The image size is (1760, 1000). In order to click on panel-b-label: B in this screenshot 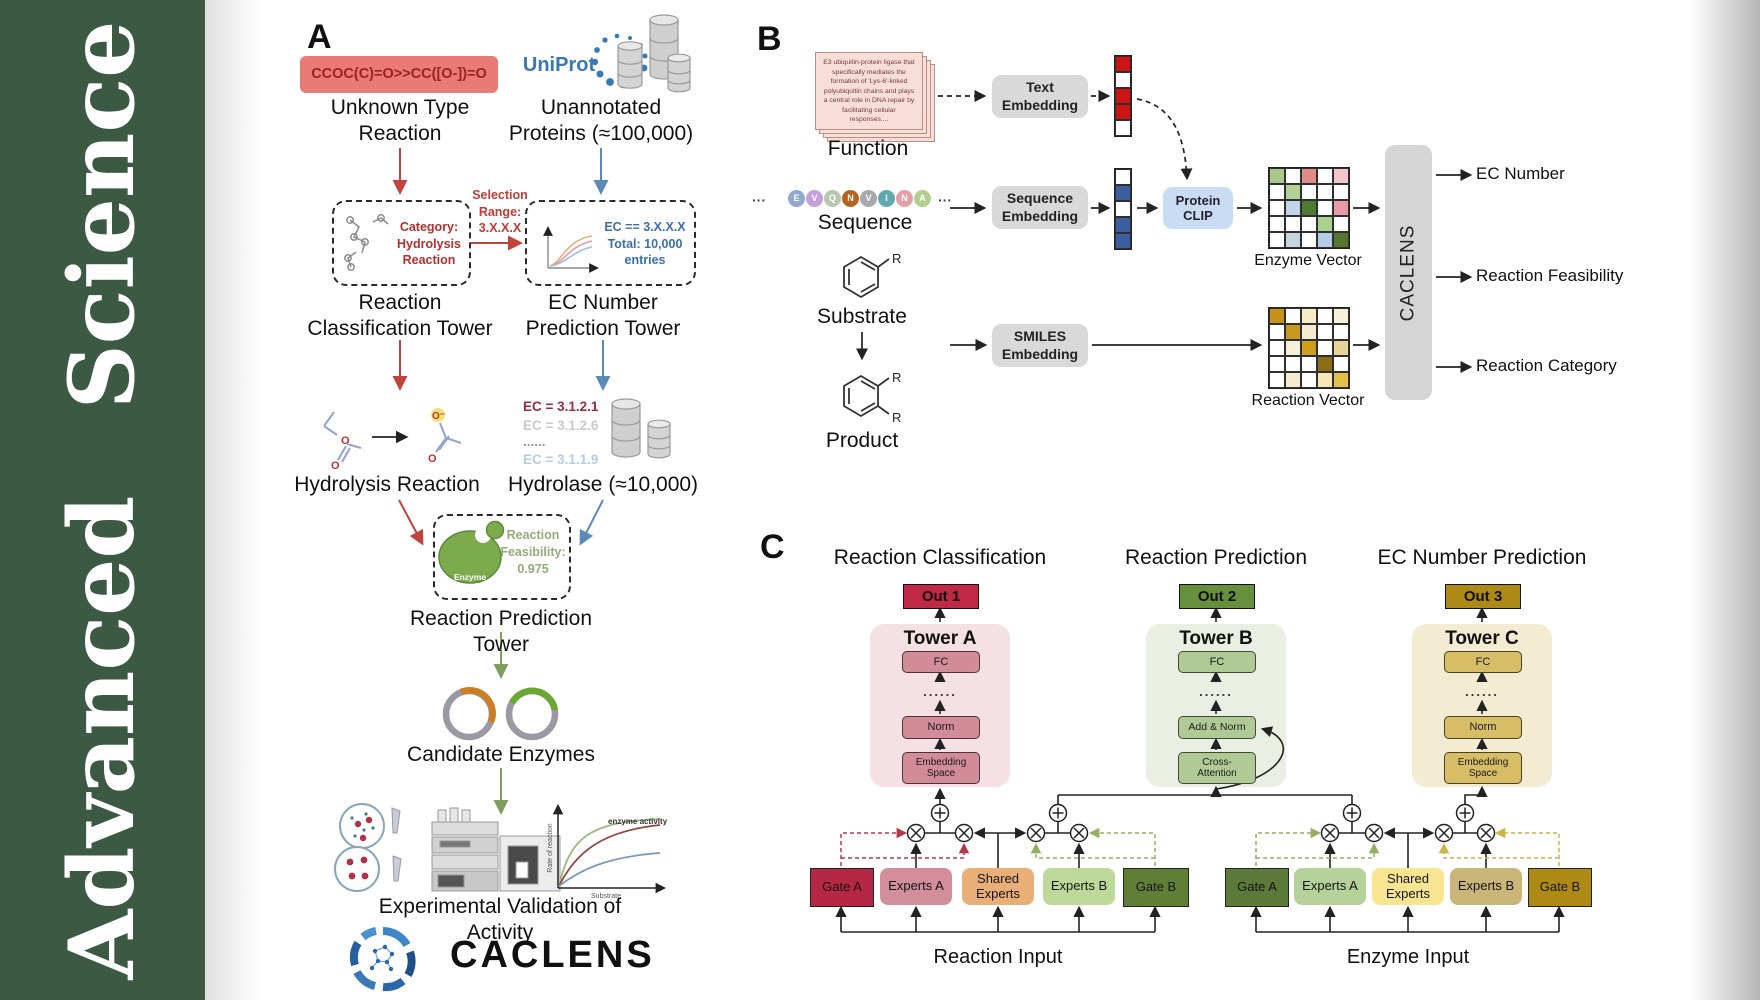, I will do `click(769, 39)`.